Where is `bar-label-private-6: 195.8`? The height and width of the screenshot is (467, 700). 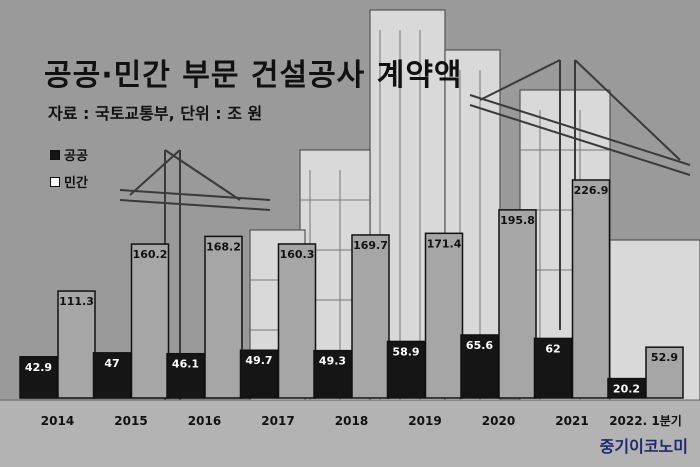 bar-label-private-6: 195.8 is located at coordinates (517, 220).